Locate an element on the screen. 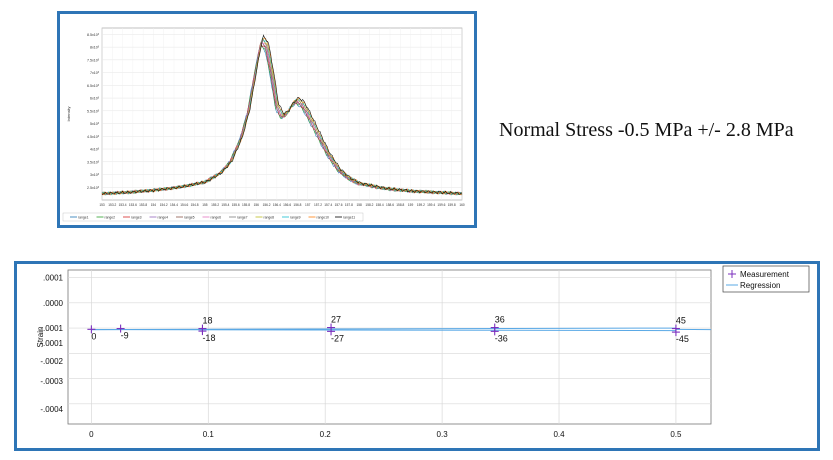  x-tick-label: 159.6 is located at coordinates (441, 205).